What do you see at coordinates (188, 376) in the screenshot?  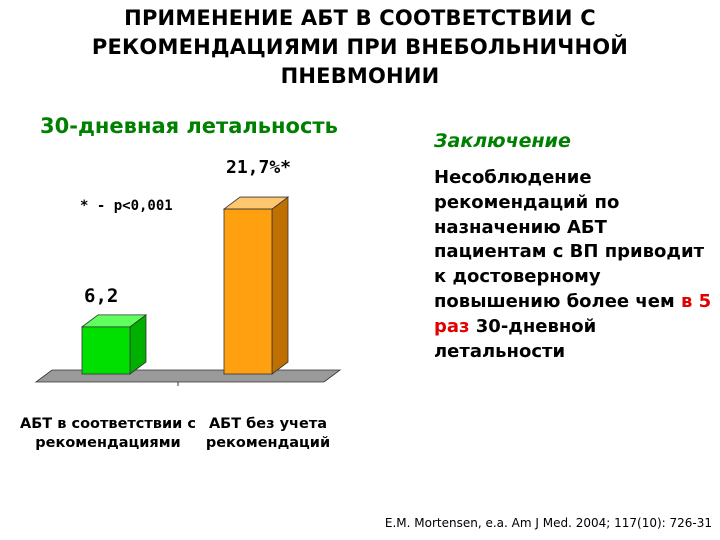 I see `chart-floor` at bounding box center [188, 376].